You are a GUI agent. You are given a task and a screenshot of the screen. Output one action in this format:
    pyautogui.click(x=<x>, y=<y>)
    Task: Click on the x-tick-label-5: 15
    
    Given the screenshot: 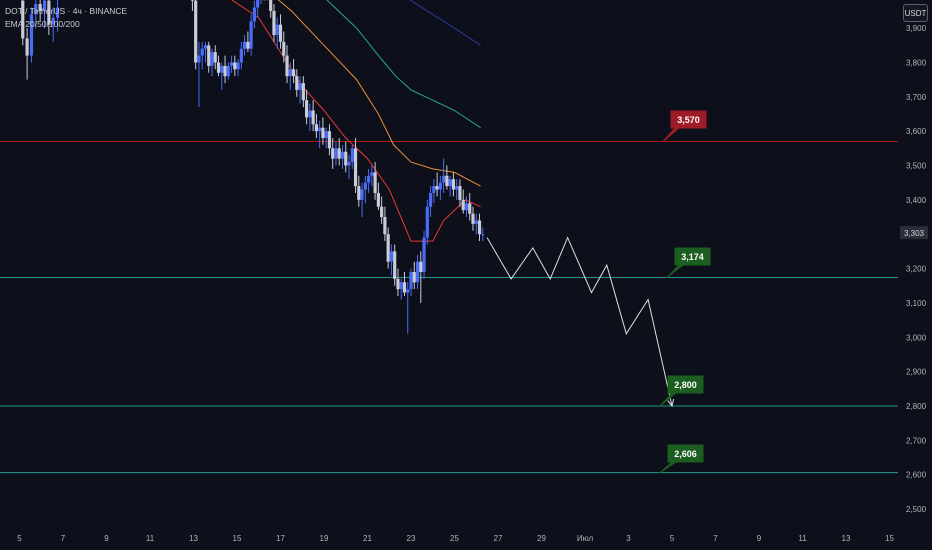 What is the action you would take?
    pyautogui.click(x=237, y=538)
    